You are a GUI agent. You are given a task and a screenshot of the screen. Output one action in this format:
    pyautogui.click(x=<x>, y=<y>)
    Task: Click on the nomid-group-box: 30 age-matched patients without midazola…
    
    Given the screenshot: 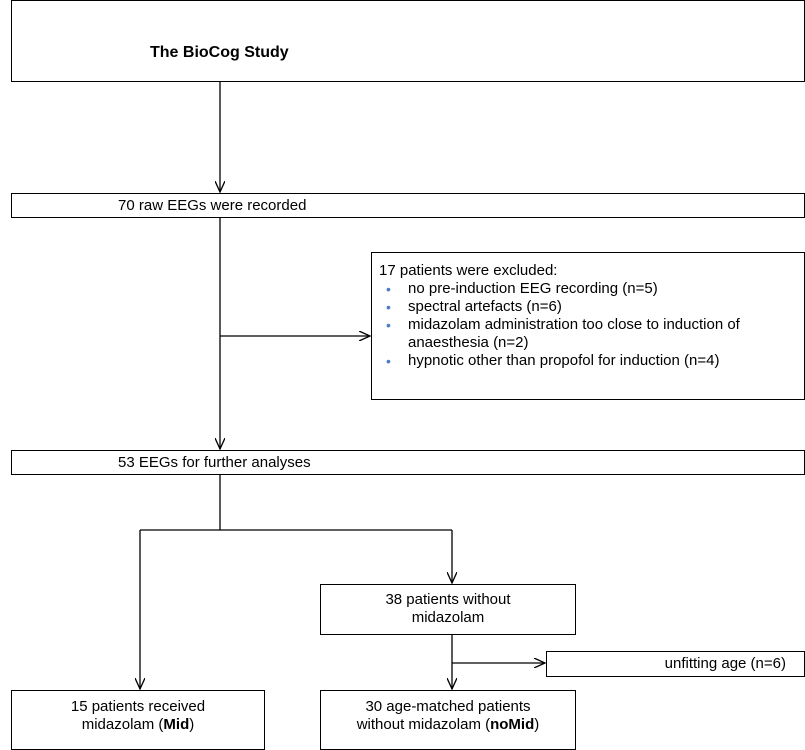 What is the action you would take?
    pyautogui.click(x=448, y=720)
    